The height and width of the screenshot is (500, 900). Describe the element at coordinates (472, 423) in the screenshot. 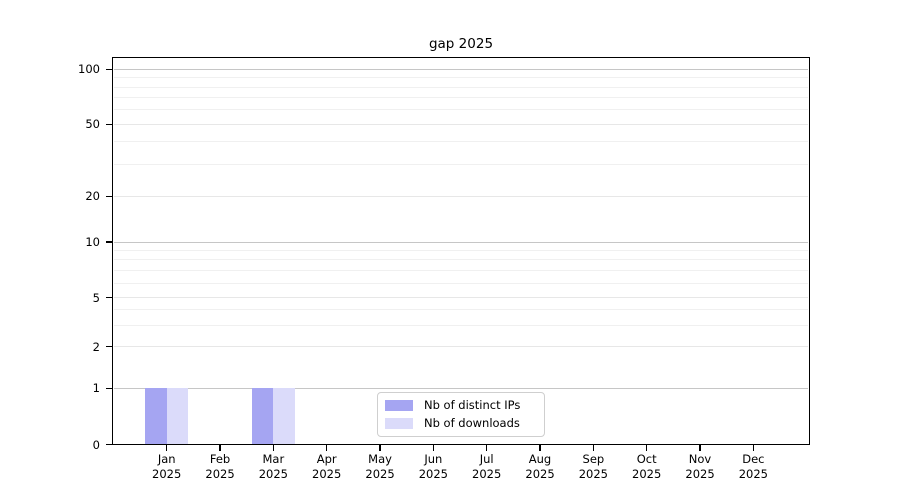

I see `legend-label: Nb of downloads` at that location.